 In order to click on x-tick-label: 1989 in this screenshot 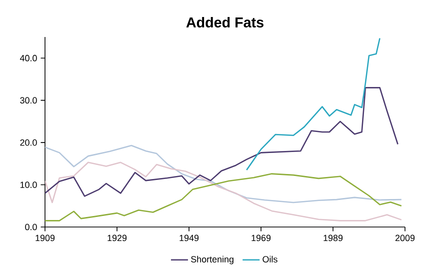, I will do `click(333, 238)`.